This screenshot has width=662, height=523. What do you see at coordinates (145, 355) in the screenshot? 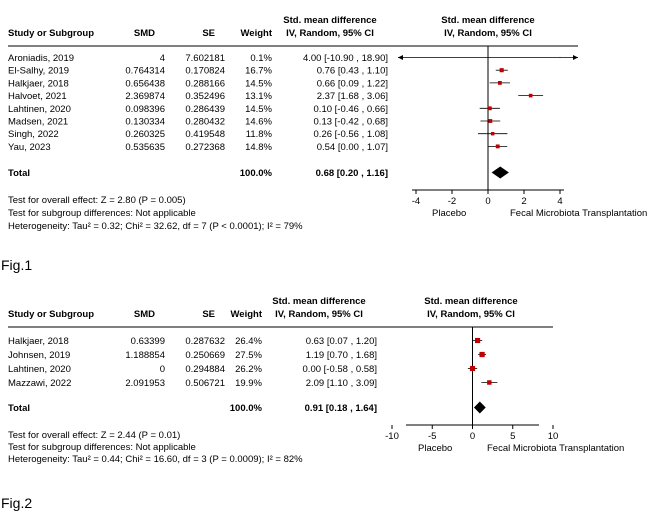
I see `study-smd: 1.188854` at bounding box center [145, 355].